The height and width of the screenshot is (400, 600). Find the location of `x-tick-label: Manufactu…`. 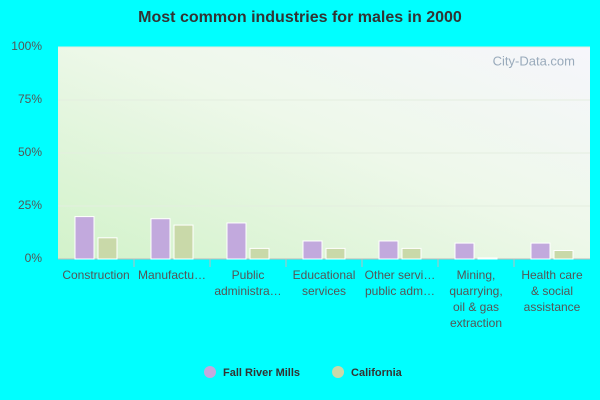

x-tick-label: Manufactu… is located at coordinates (172, 275).